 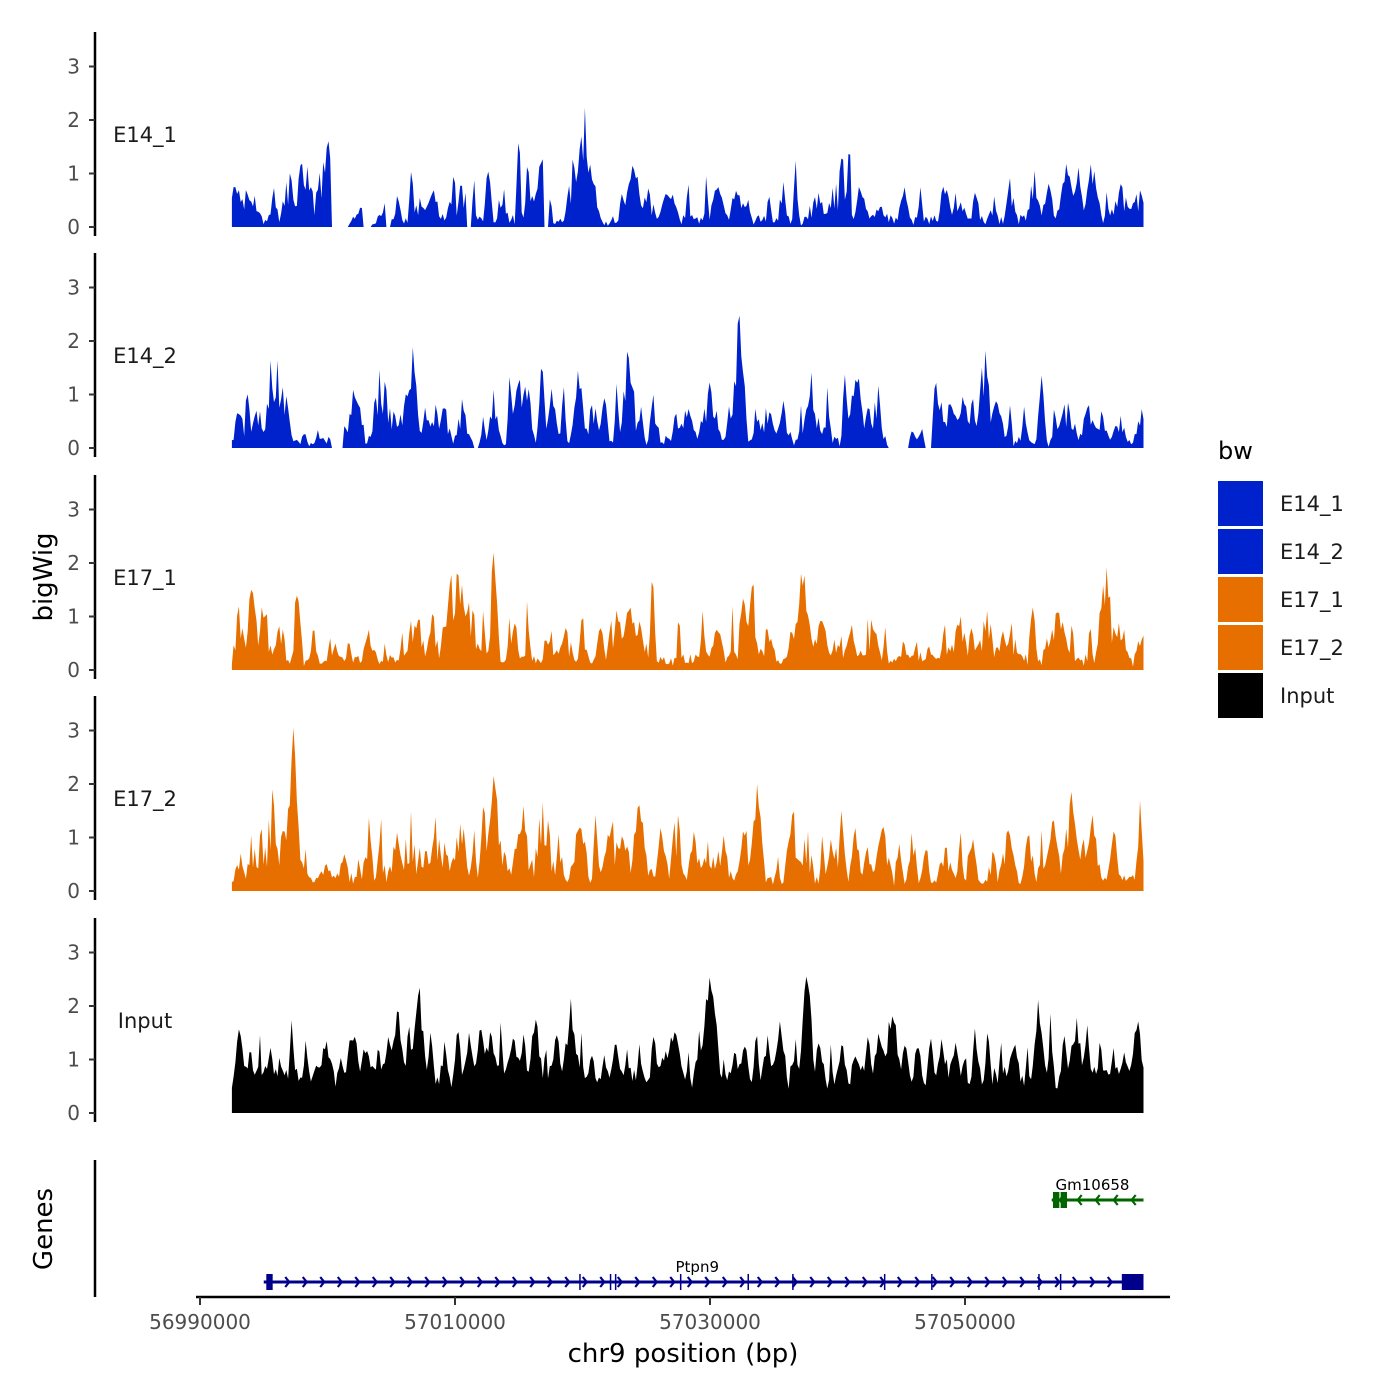 What do you see at coordinates (455, 1322) in the screenshot?
I see `x-tick-label: 57010000` at bounding box center [455, 1322].